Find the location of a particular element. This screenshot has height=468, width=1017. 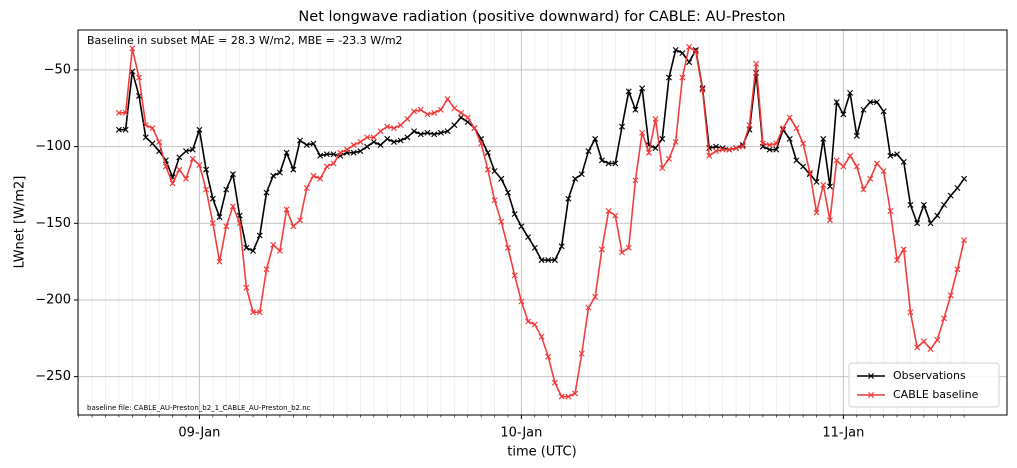

y-tick-label: −100 is located at coordinates (53, 146).